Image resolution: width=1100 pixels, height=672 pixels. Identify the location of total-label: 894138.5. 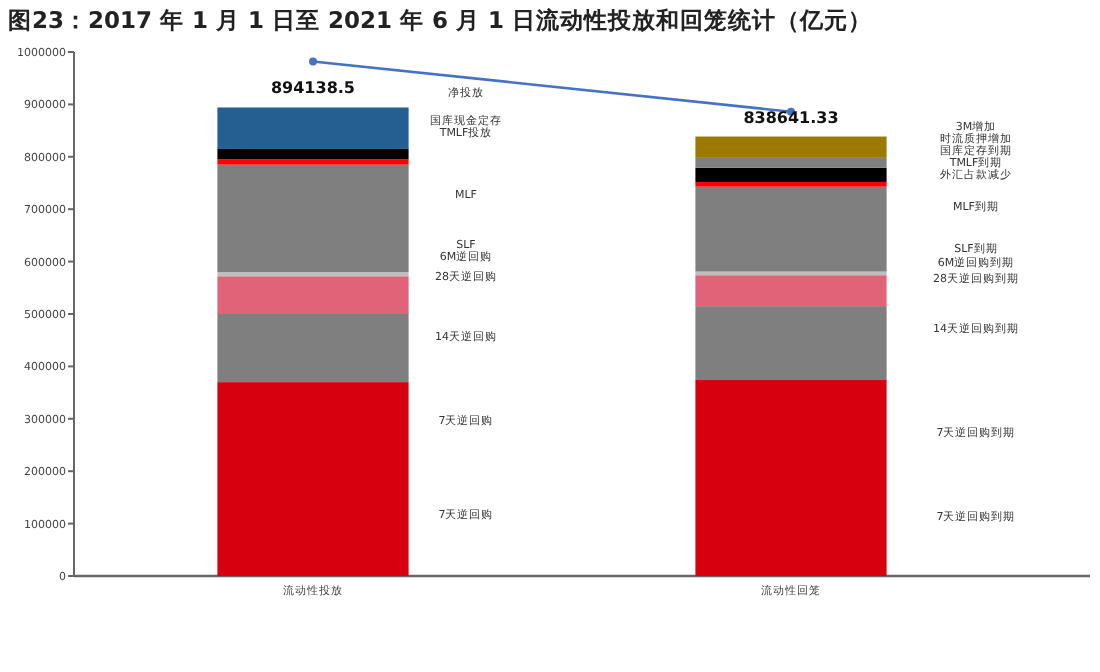
(313, 88).